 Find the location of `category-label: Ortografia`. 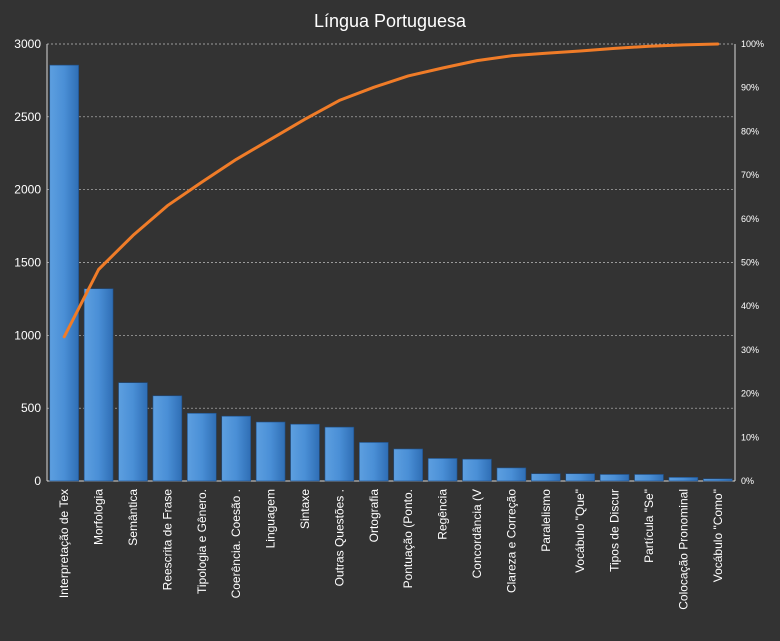

category-label: Ortografia is located at coordinates (374, 516).